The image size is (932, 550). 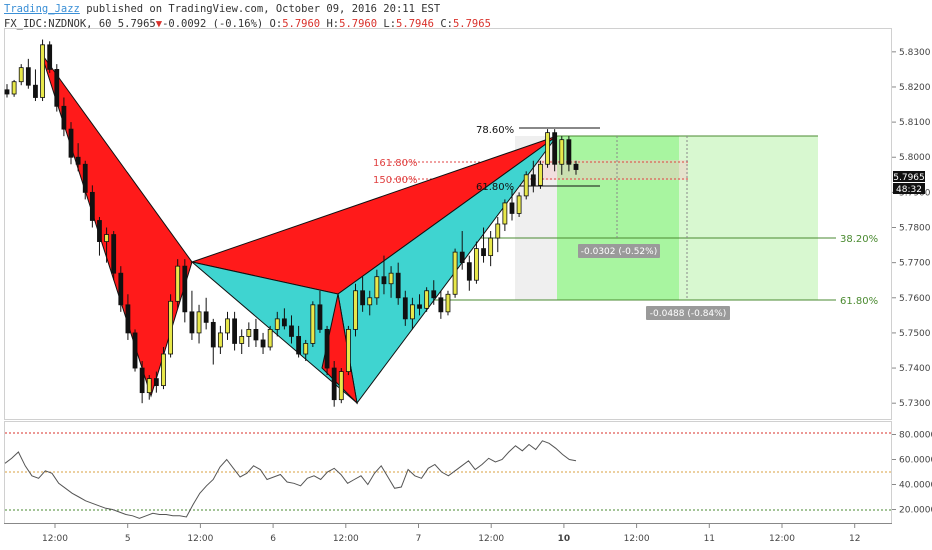 What do you see at coordinates (58, 24) in the screenshot?
I see `symbol-label: FX_IDC:NZDNOK, 60` at bounding box center [58, 24].